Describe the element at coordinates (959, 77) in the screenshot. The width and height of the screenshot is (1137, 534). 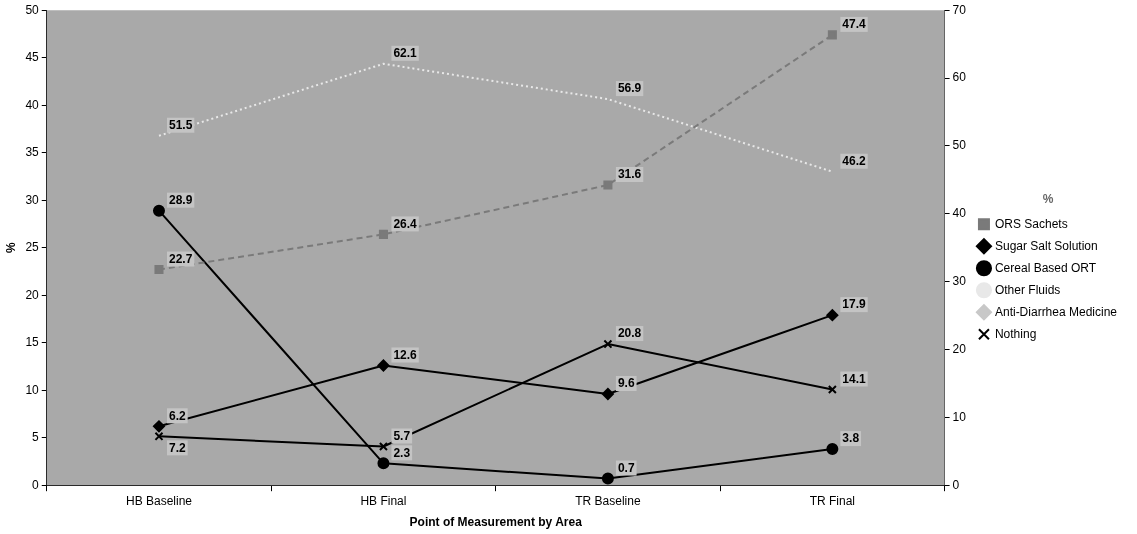
I see `y2-tick-label: 60` at that location.